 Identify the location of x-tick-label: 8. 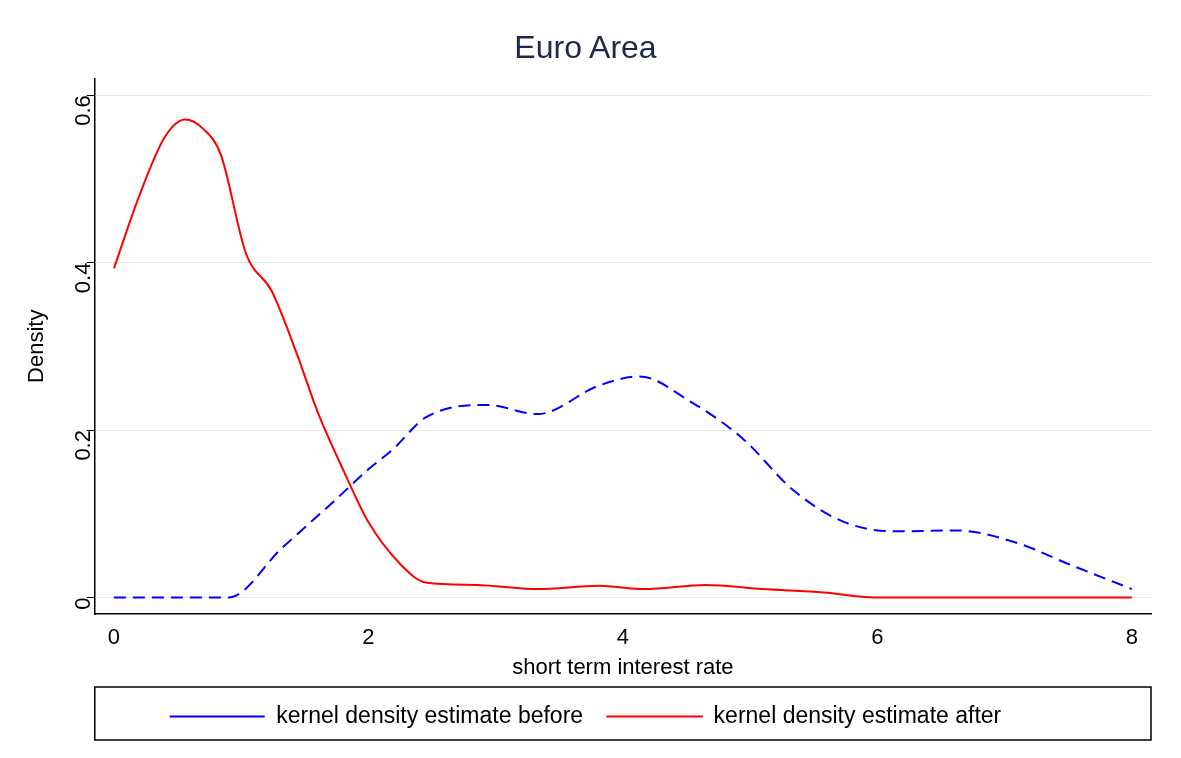
(1132, 637).